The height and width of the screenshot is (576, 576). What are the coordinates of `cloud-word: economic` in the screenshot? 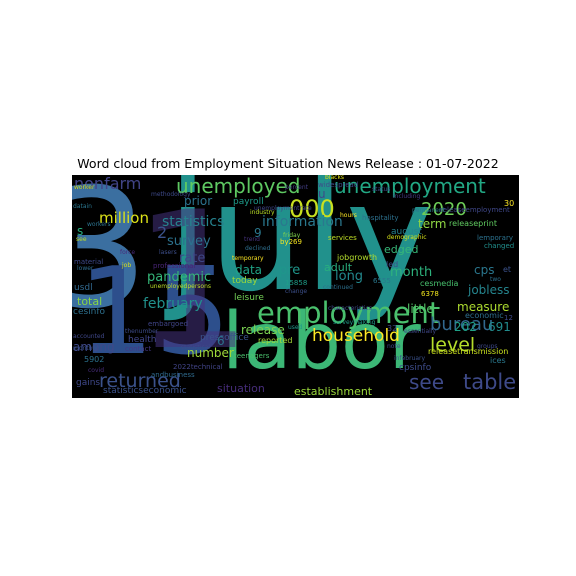 It's located at (484, 315).